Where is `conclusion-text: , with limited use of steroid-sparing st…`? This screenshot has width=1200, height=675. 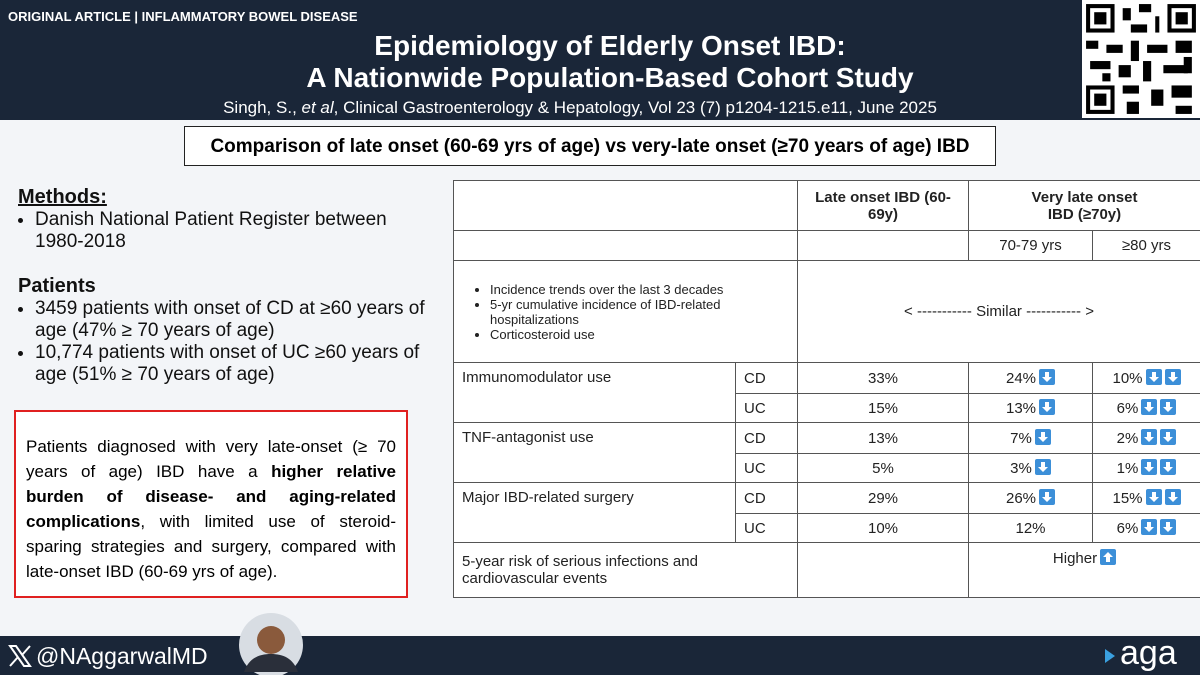 conclusion-text: , with limited use of steroid-sparing st… is located at coordinates (211, 546).